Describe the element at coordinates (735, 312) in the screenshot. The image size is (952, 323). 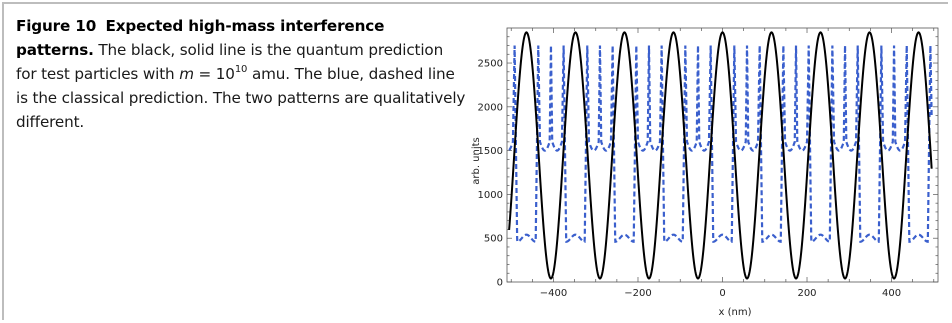
I see `x-axis-label: x (nm)` at that location.